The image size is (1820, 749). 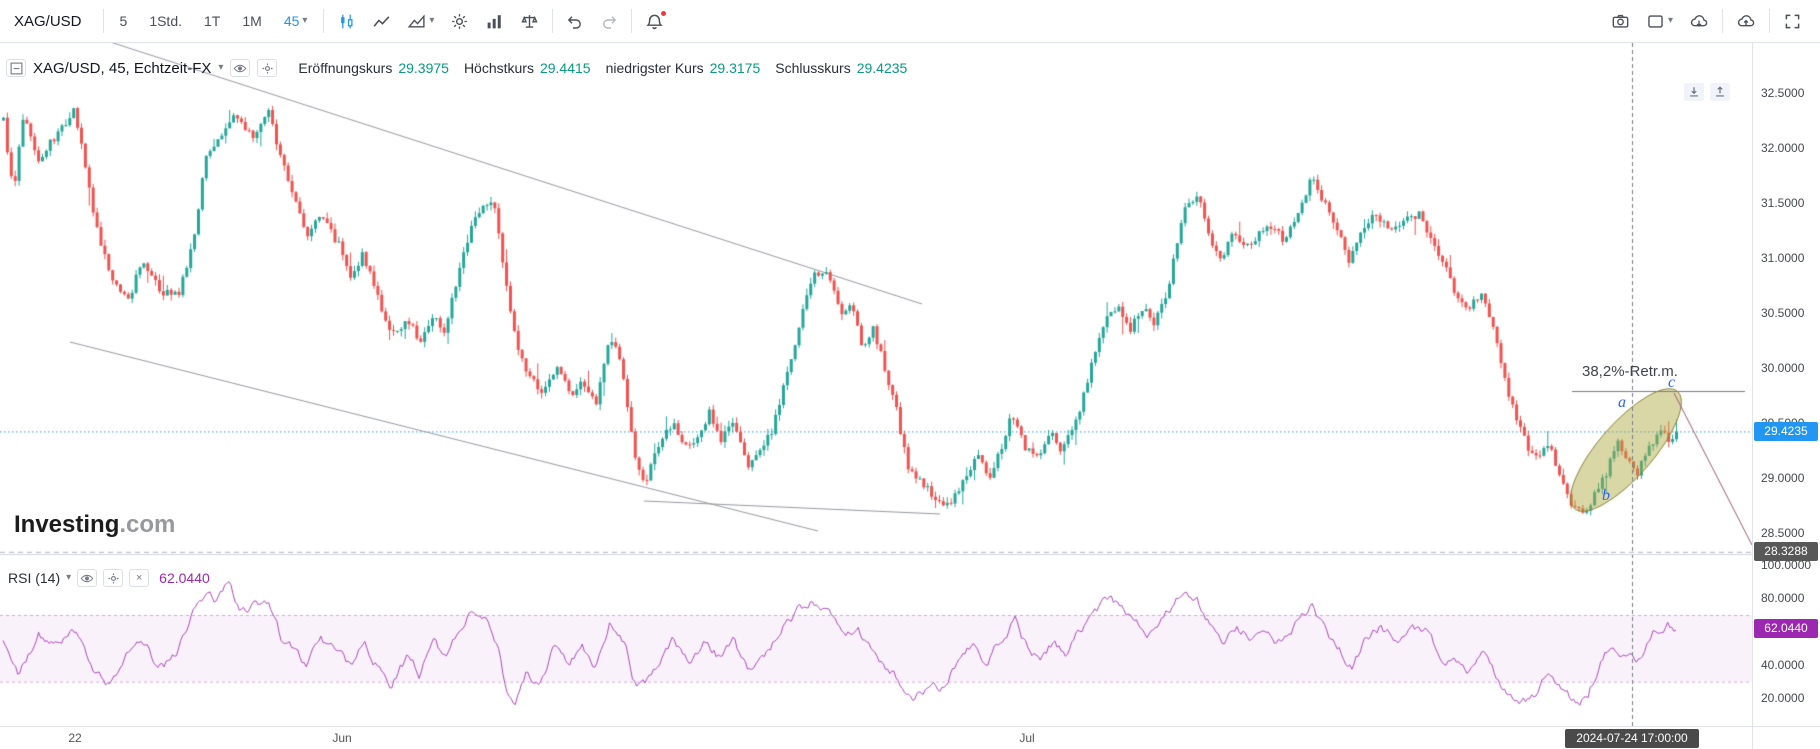 What do you see at coordinates (423, 68) in the screenshot?
I see `open-value: 29.3975` at bounding box center [423, 68].